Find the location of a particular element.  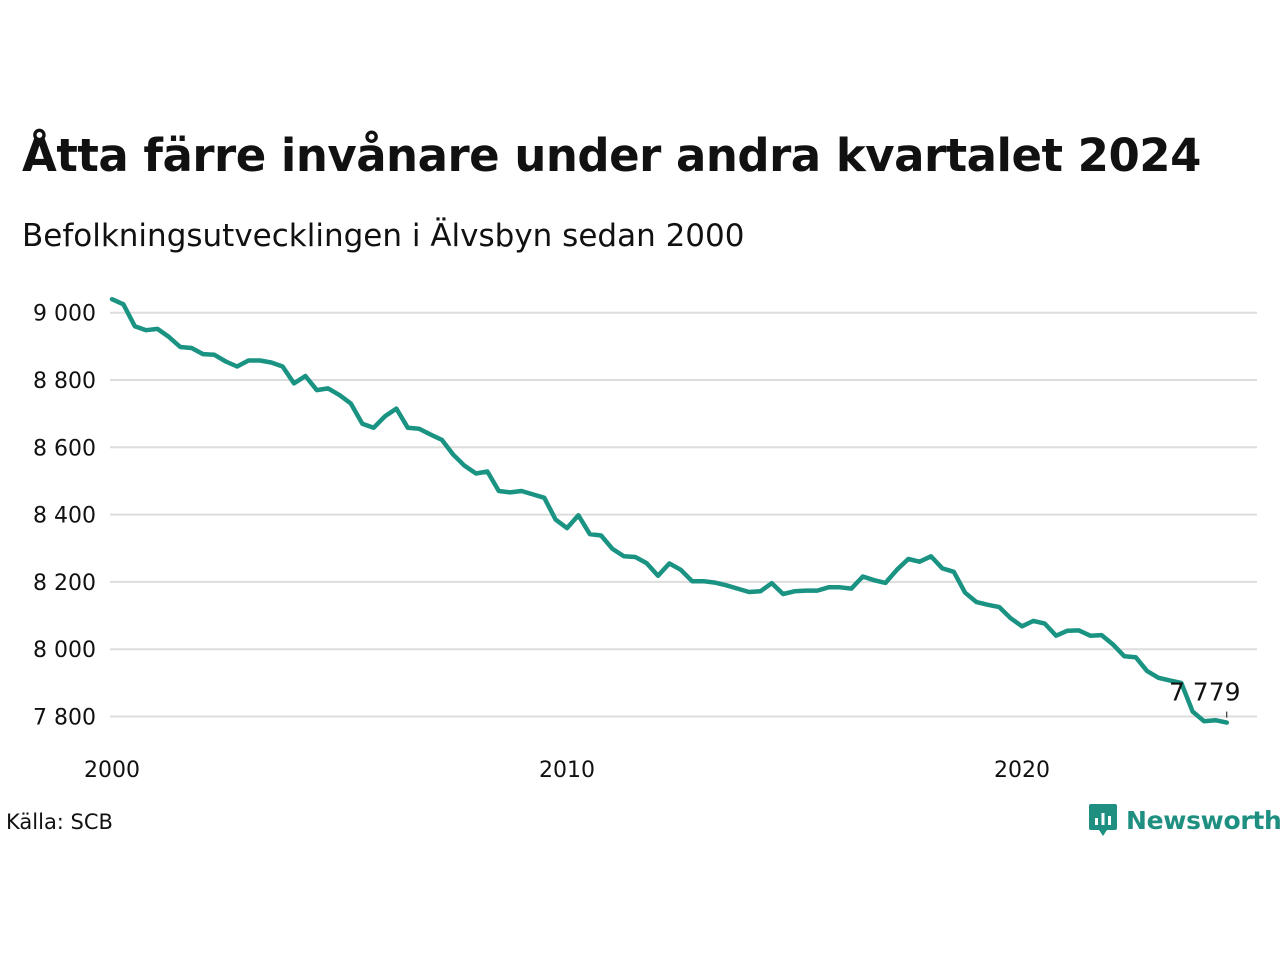

brand-logo: Newsworthy is located at coordinates (1184, 820).